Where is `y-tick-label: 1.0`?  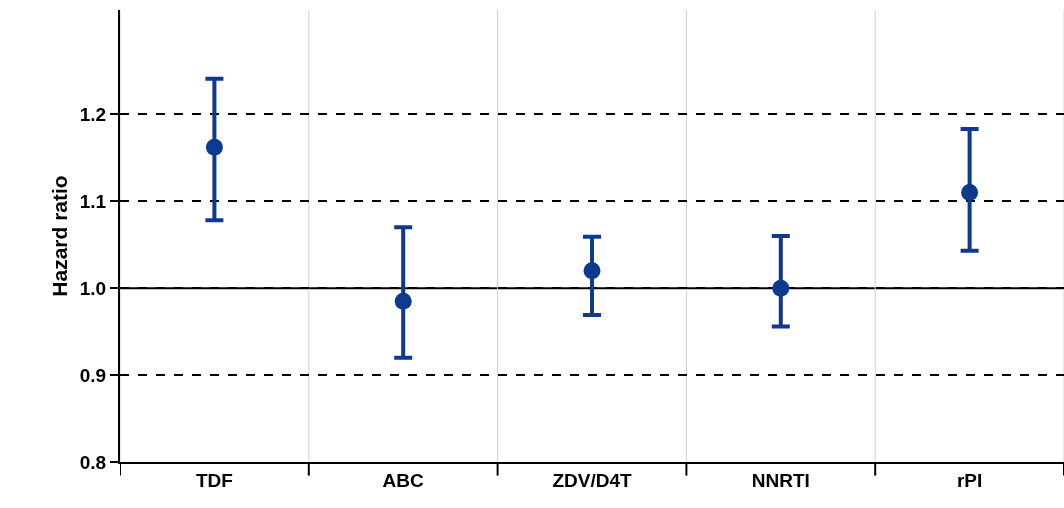 y-tick-label: 1.0 is located at coordinates (93, 288).